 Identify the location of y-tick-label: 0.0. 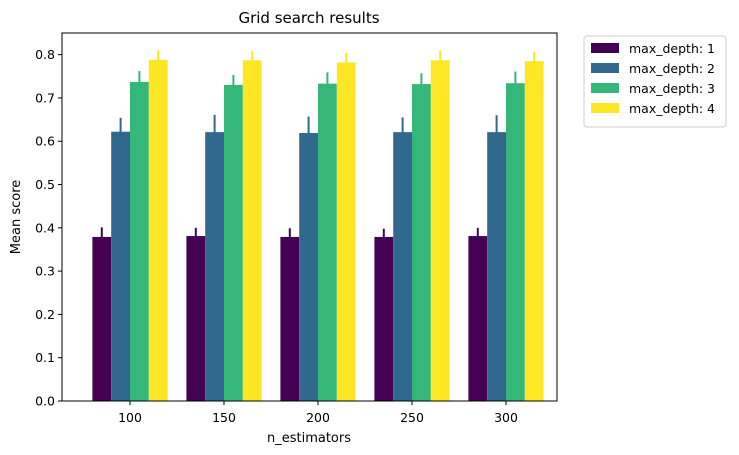
(45, 401).